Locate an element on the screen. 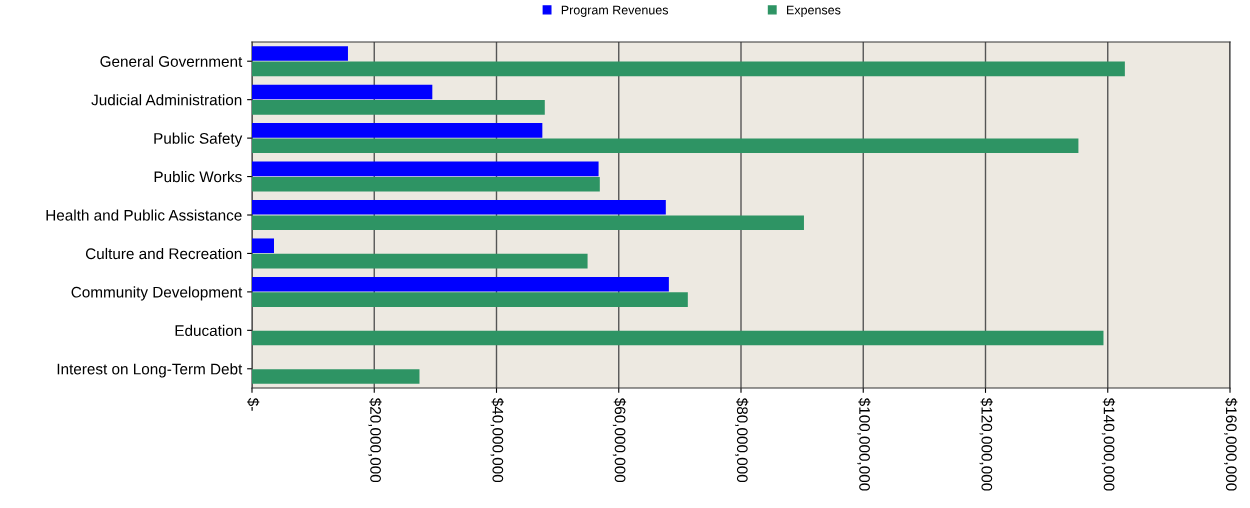 Image resolution: width=1250 pixels, height=508 pixels. y-tick-label: General Government is located at coordinates (171, 61).